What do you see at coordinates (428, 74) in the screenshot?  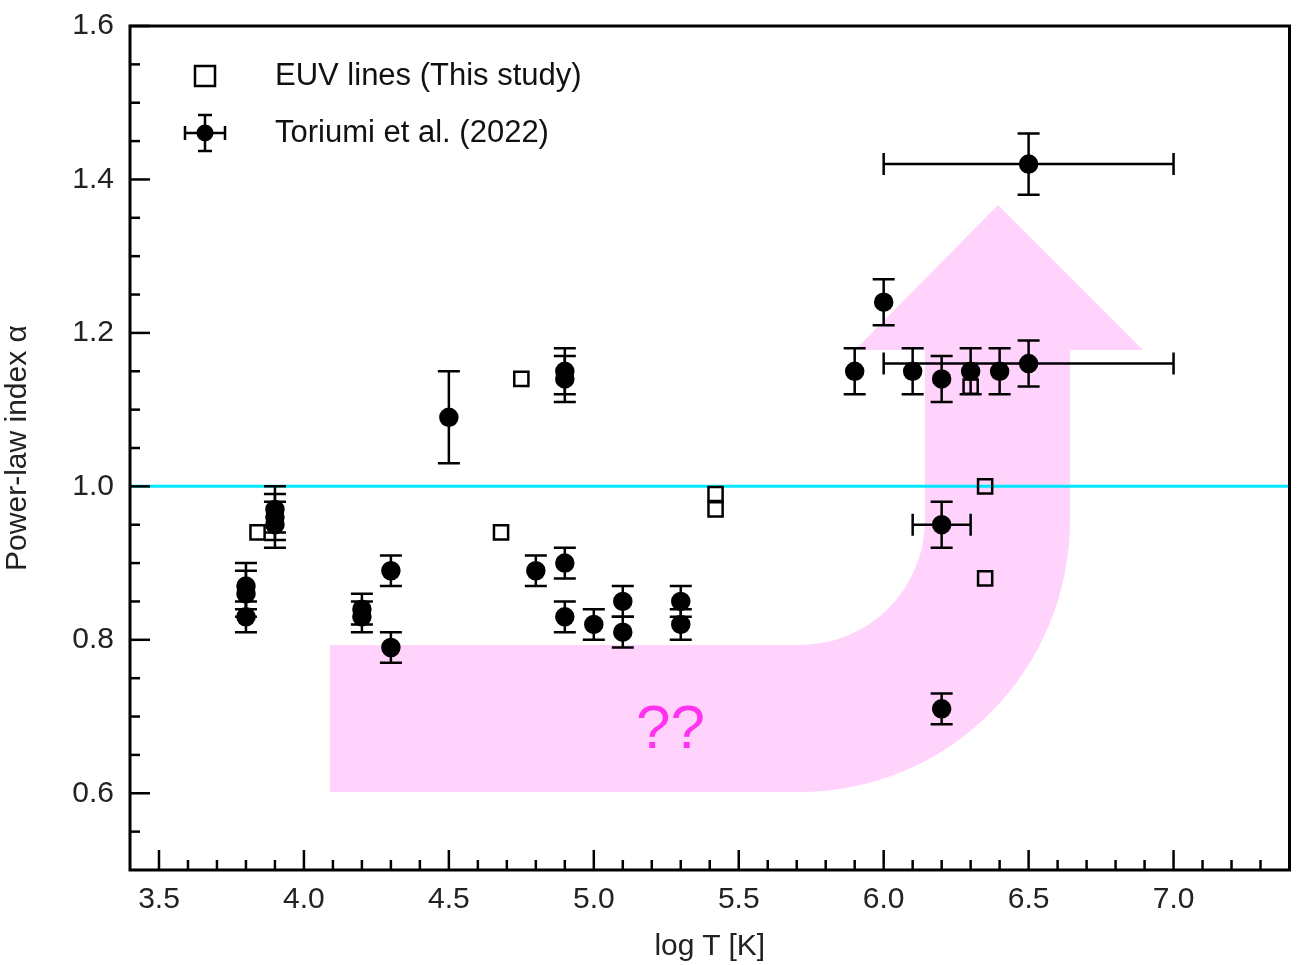 I see `legend-label: EUV lines (This study)` at bounding box center [428, 74].